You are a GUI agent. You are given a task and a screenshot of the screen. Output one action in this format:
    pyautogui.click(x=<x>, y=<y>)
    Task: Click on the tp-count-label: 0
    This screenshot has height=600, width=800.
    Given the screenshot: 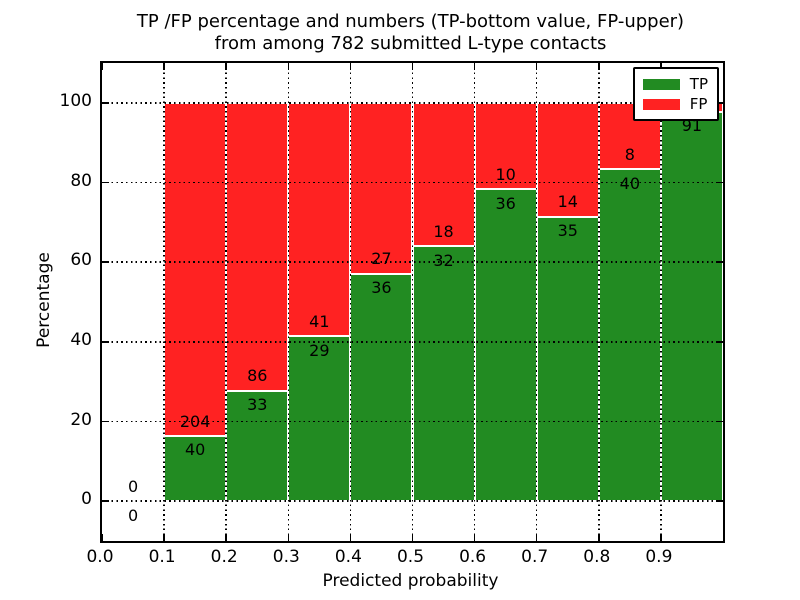 What is the action you would take?
    pyautogui.click(x=133, y=515)
    